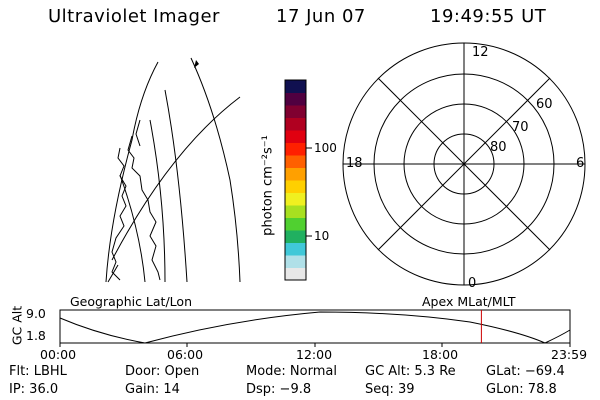  I want to click on orbit-altitude-curve, so click(315, 327).